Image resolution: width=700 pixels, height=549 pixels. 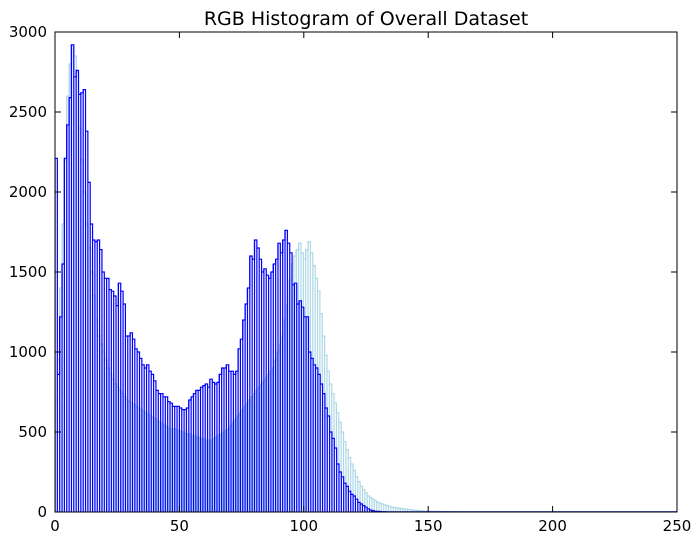 I want to click on chart-title: RGB Histogram of Overall Dataset, so click(x=366, y=19).